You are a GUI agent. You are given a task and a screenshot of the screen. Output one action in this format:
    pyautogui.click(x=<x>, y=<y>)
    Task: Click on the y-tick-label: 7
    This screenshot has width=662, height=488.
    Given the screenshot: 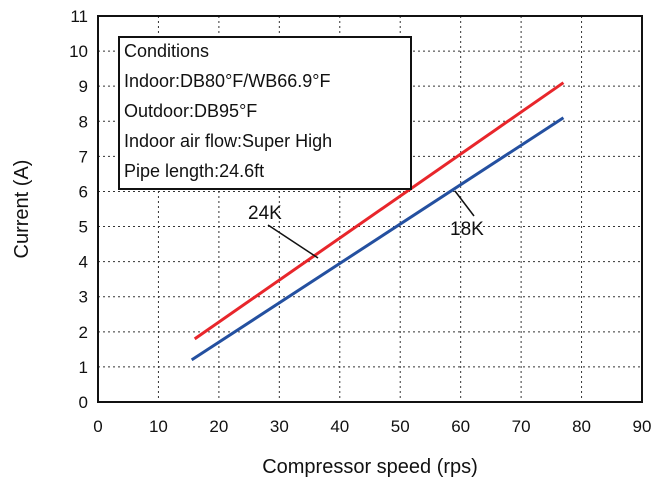 What is the action you would take?
    pyautogui.click(x=83, y=156)
    